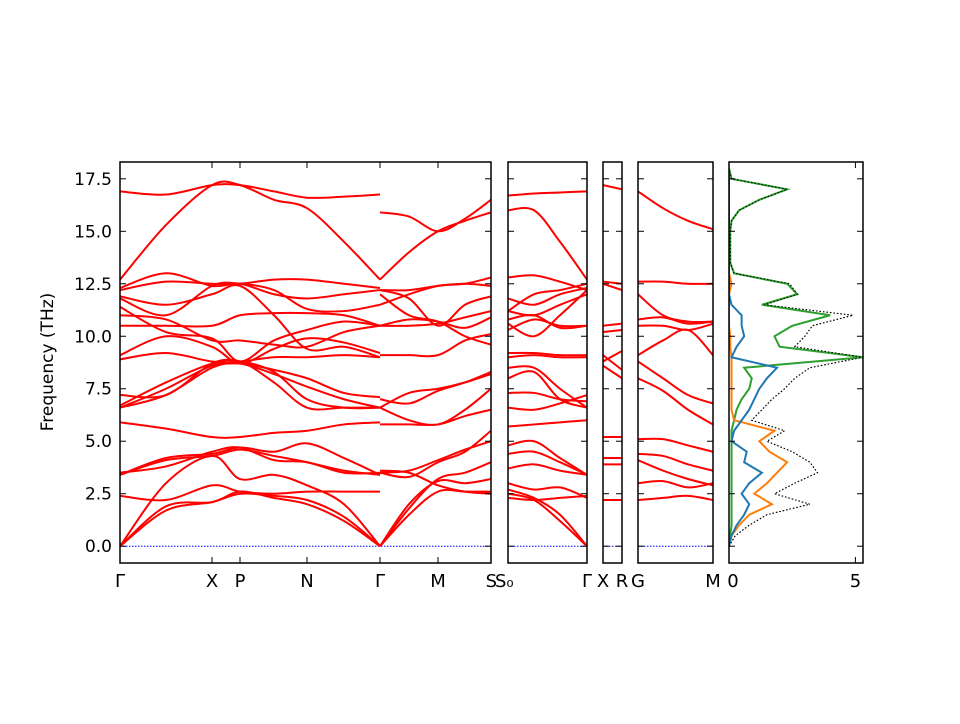  What do you see at coordinates (491, 581) in the screenshot?
I see `k-point-label: S` at bounding box center [491, 581].